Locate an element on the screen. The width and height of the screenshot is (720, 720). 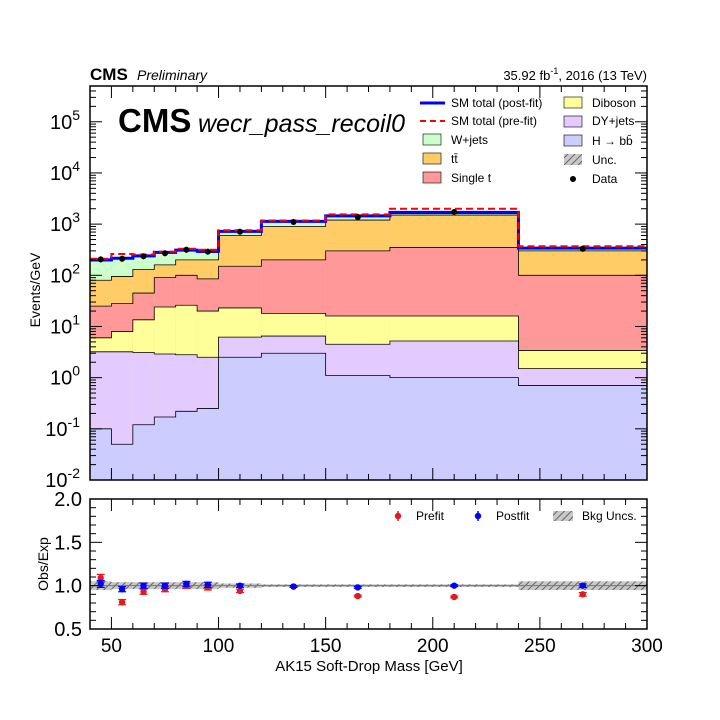
legend-item-data: Data is located at coordinates (594, 179).